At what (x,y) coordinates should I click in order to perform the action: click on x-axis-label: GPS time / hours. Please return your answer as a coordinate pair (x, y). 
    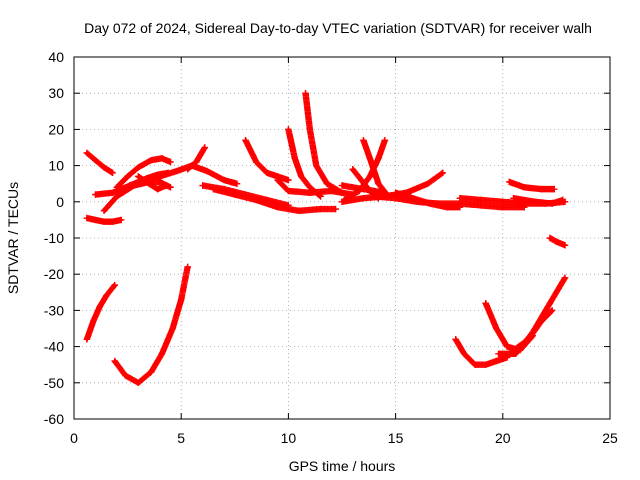
    Looking at the image, I should click on (342, 466).